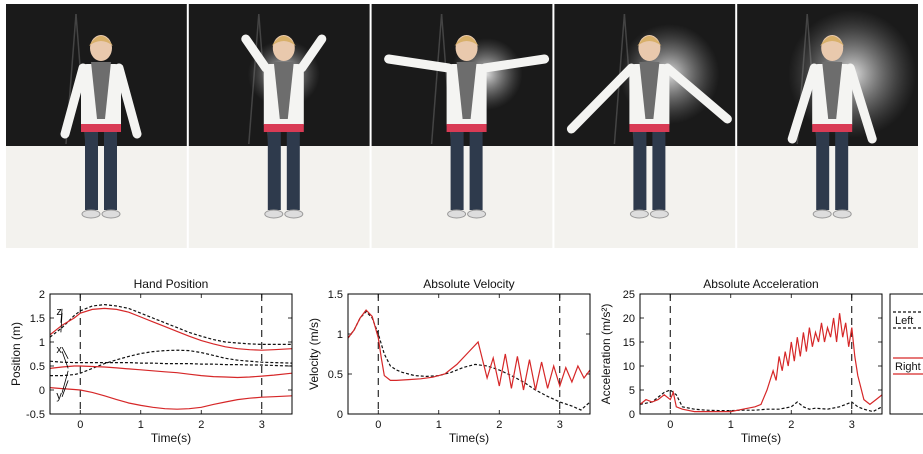 This screenshot has height=454, width=923. What do you see at coordinates (59, 312) in the screenshot?
I see `annotation-z: z` at bounding box center [59, 312].